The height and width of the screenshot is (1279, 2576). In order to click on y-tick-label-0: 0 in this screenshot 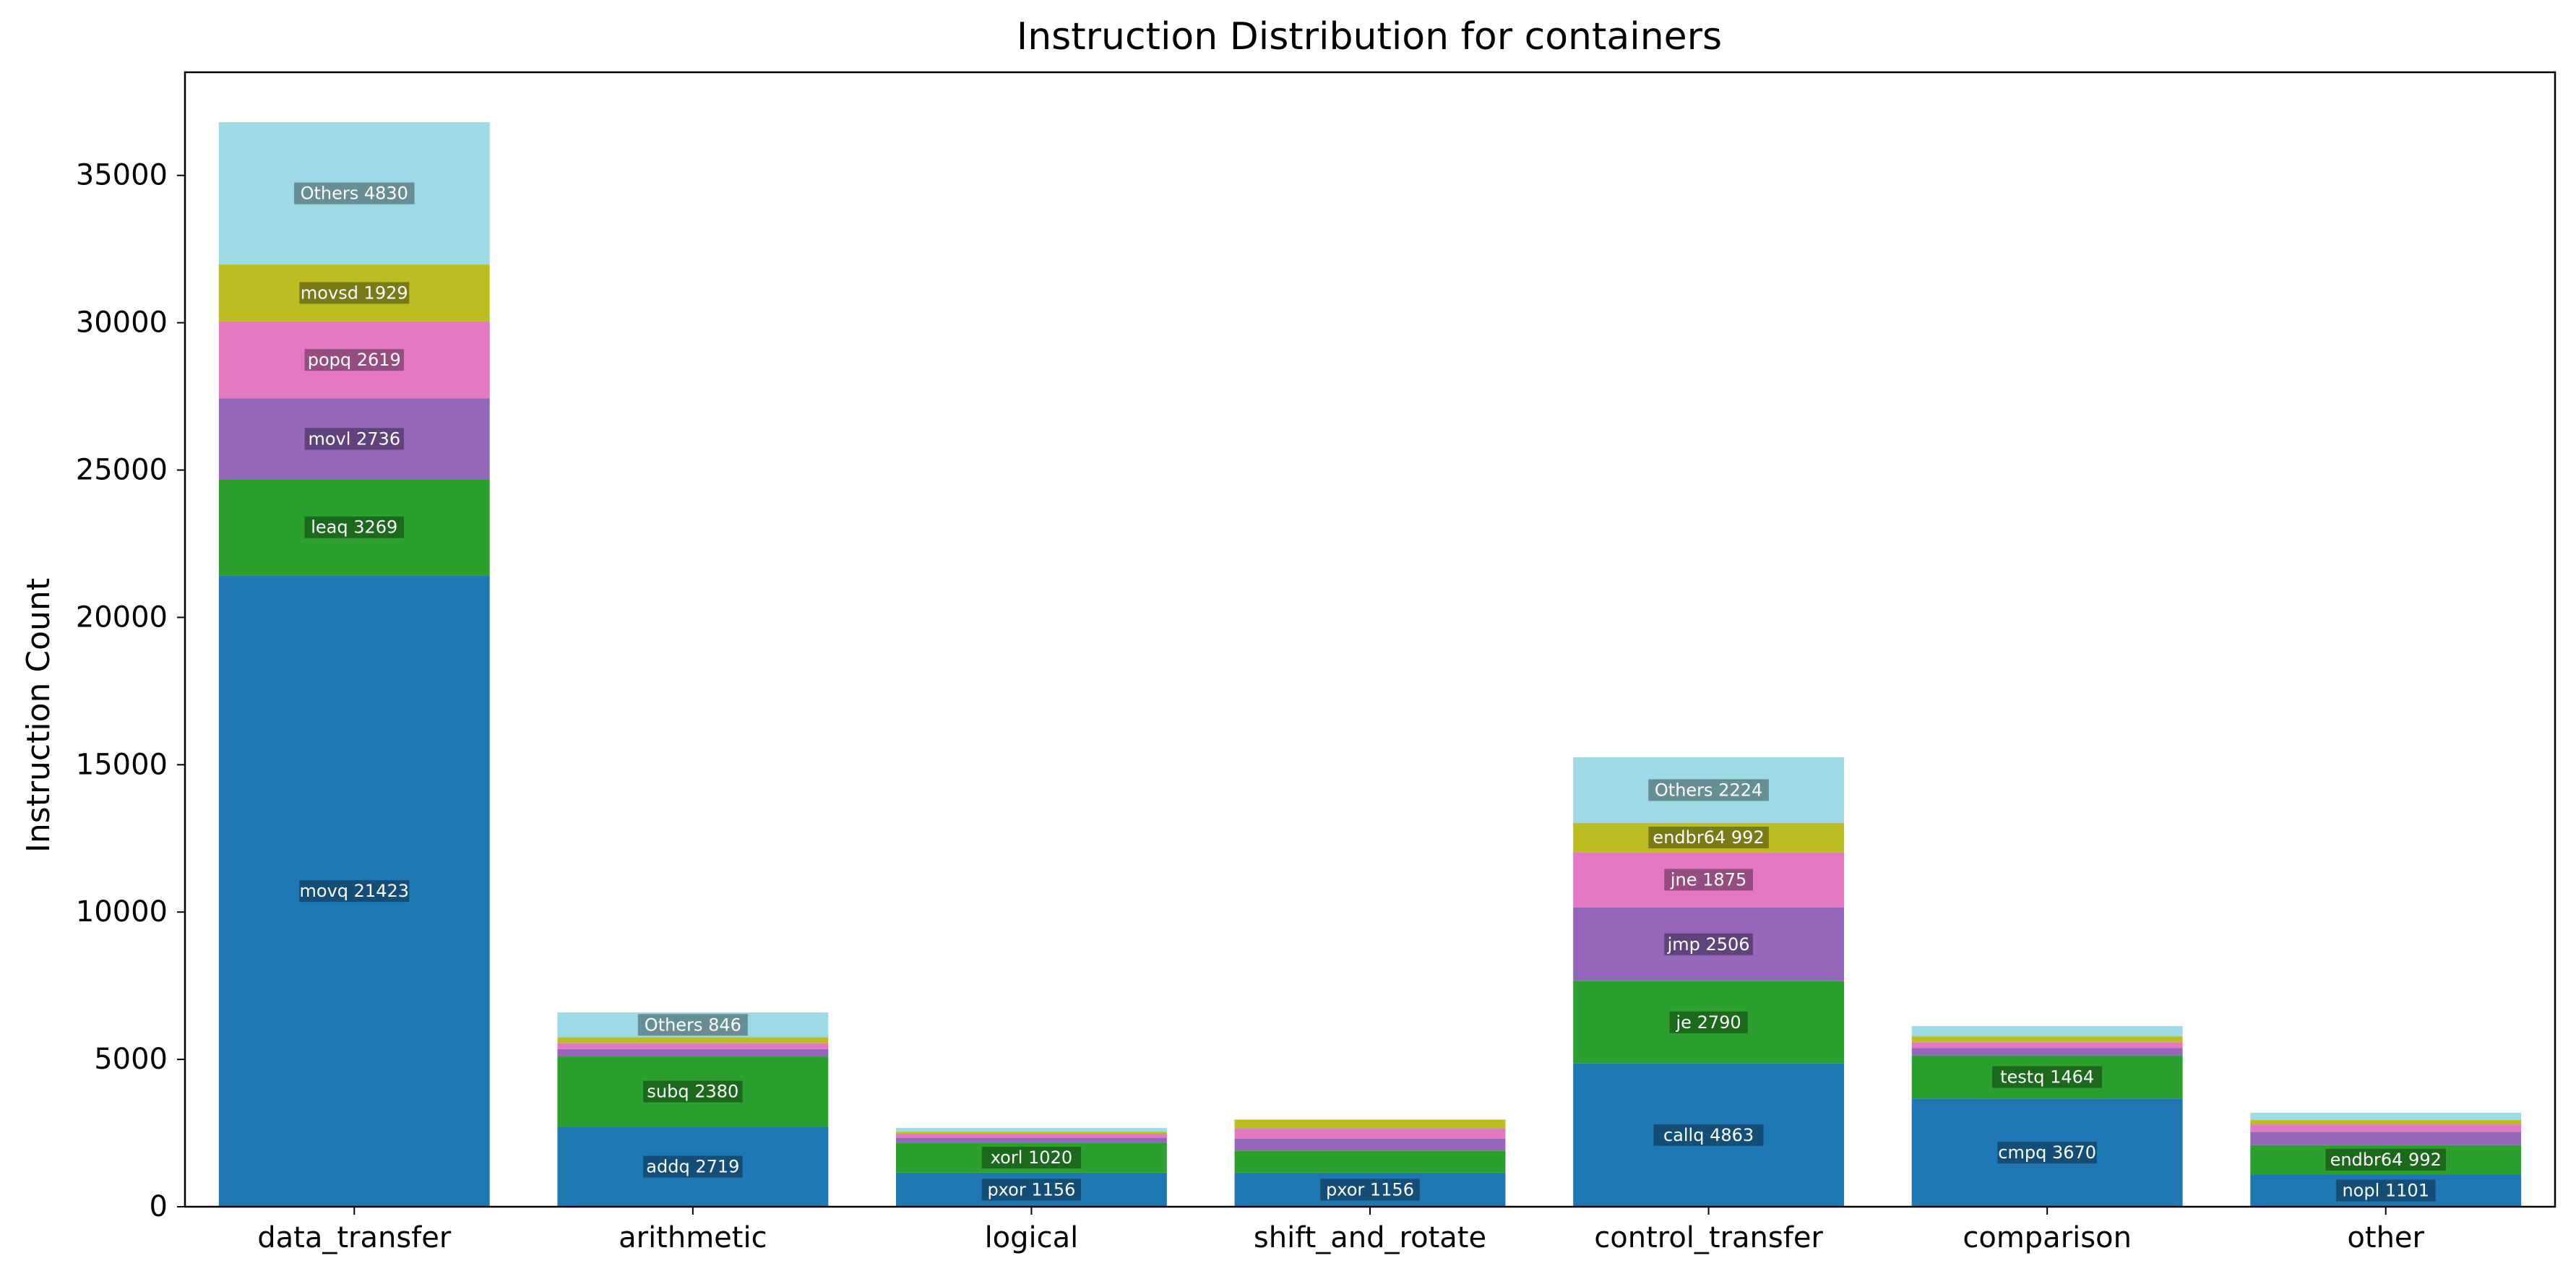, I will do `click(159, 1206)`.